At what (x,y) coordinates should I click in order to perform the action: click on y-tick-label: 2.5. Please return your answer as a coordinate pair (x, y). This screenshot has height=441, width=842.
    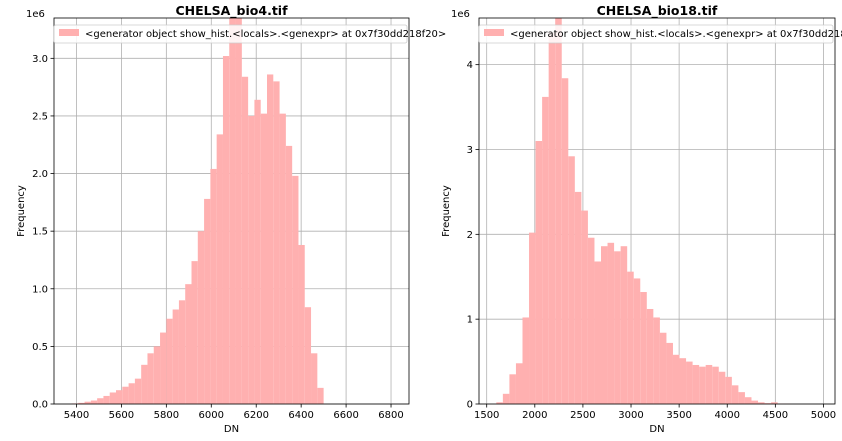
    Looking at the image, I should click on (40, 116).